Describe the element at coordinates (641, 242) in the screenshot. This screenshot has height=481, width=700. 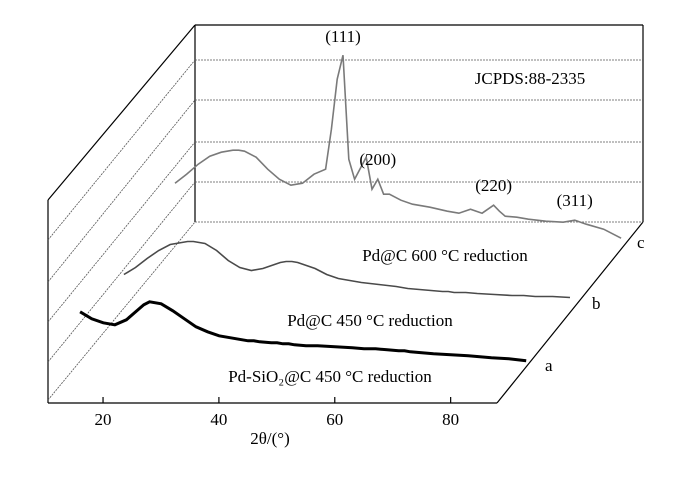
I see `series-letter: c` at that location.